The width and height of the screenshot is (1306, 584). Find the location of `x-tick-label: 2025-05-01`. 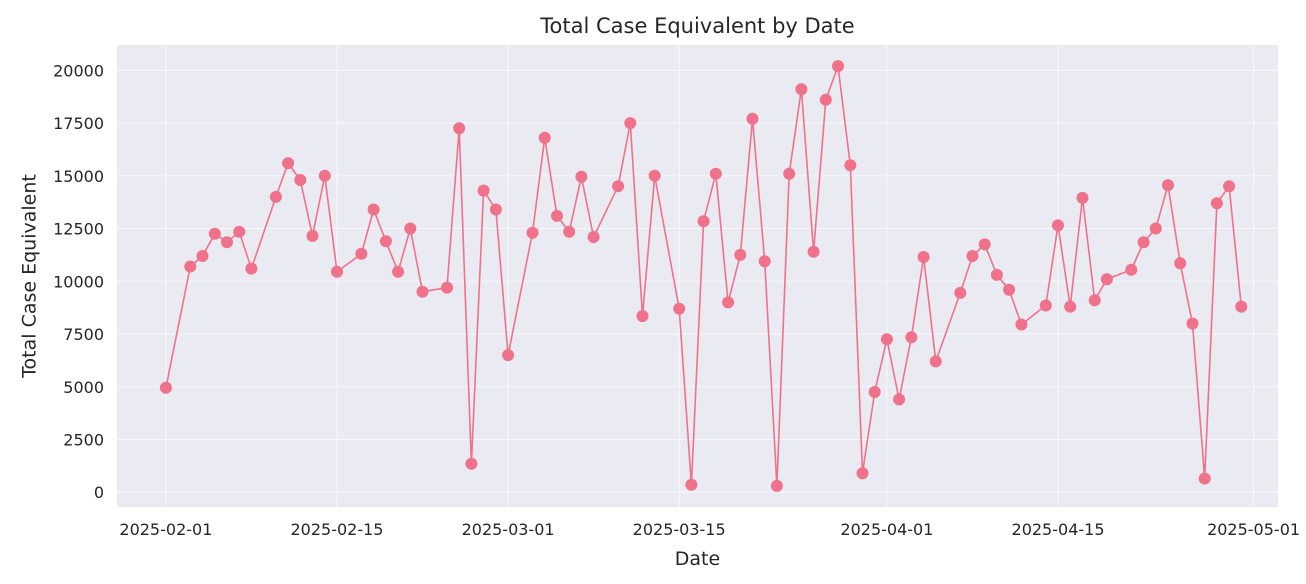

x-tick-label: 2025-05-01 is located at coordinates (1253, 529).